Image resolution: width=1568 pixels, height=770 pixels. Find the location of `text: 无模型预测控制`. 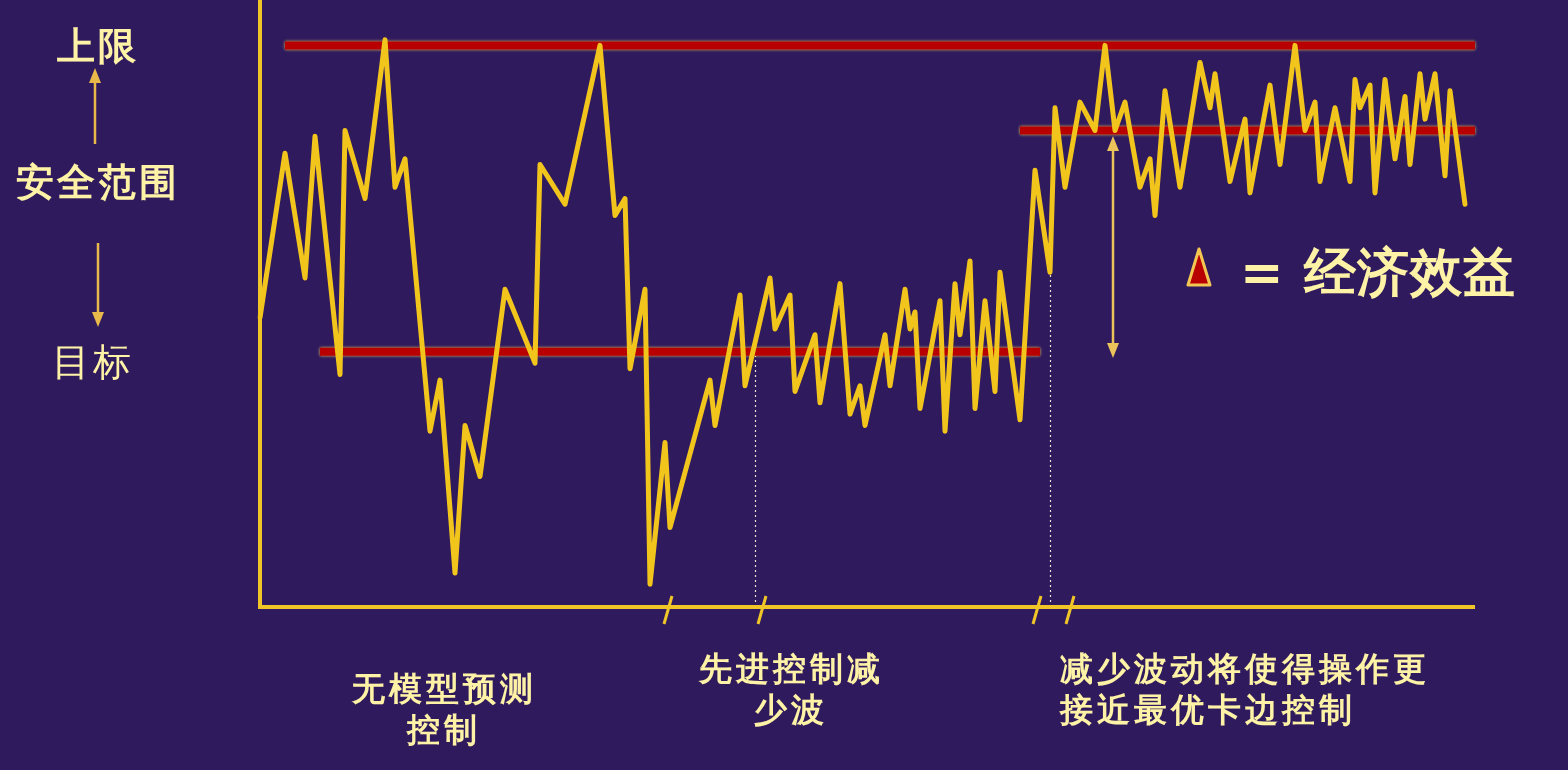

text: 无模型预测控制 is located at coordinates (444, 709).